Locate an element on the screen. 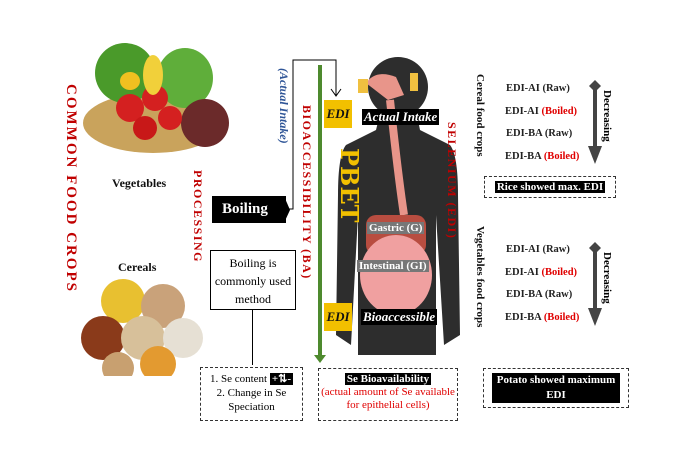 The height and width of the screenshot is (467, 700). selenium-edi-label: SELENIUM (EDI) is located at coordinates (452, 181).